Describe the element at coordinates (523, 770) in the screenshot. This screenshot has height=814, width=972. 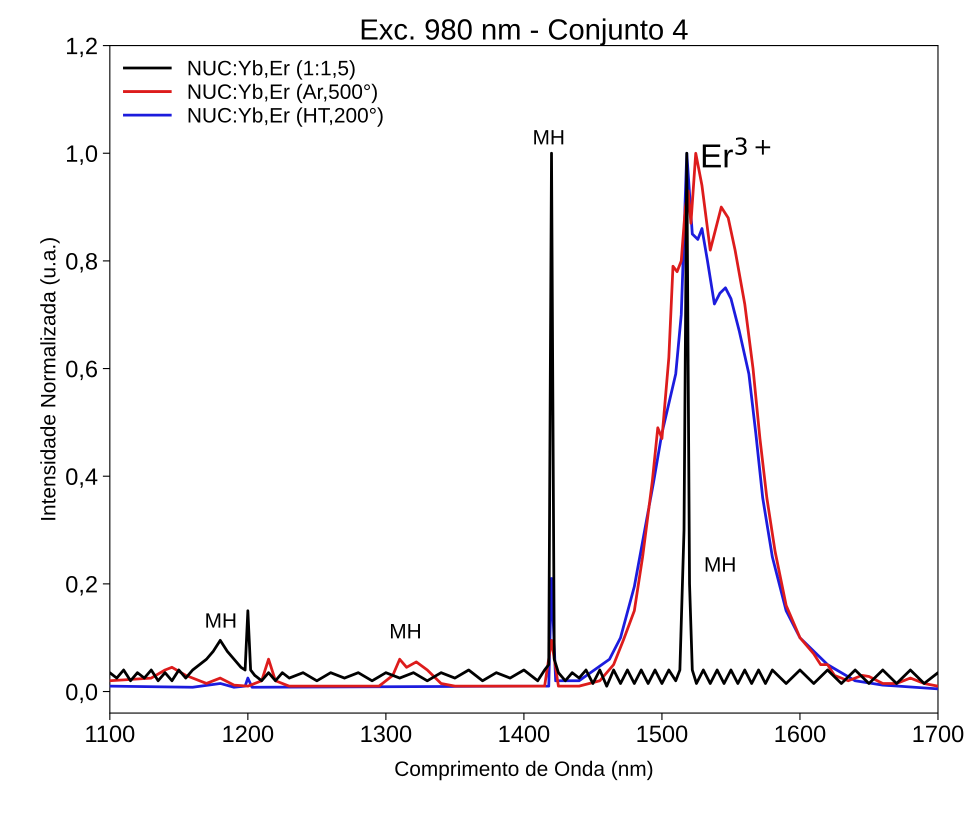
I see `x-axis-title: Comprimento de Onda (nm)` at that location.